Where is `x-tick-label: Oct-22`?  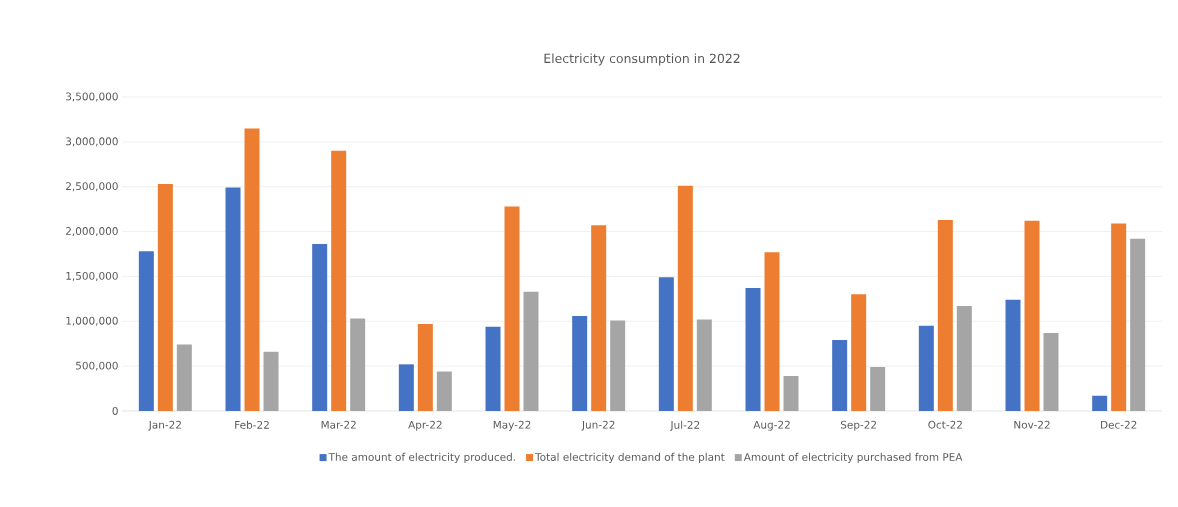 x-tick-label: Oct-22 is located at coordinates (945, 424).